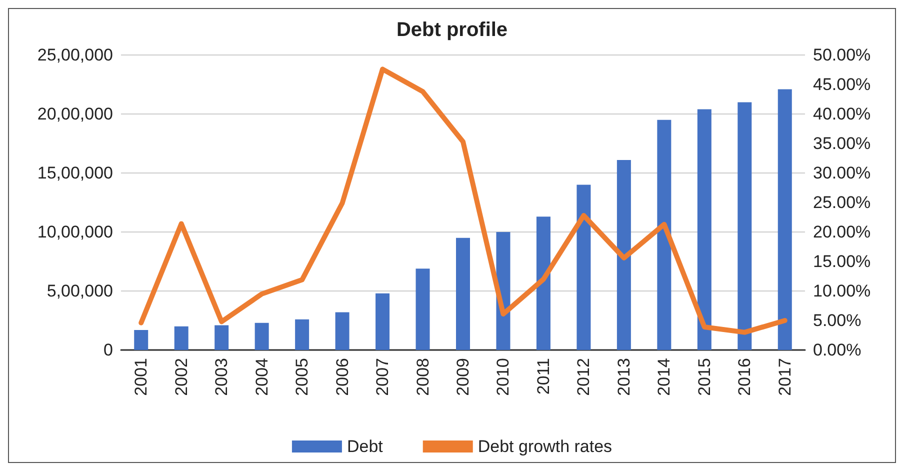 The image size is (906, 473). What do you see at coordinates (842, 114) in the screenshot?
I see `y2-tick-label: 40.00%` at bounding box center [842, 114].